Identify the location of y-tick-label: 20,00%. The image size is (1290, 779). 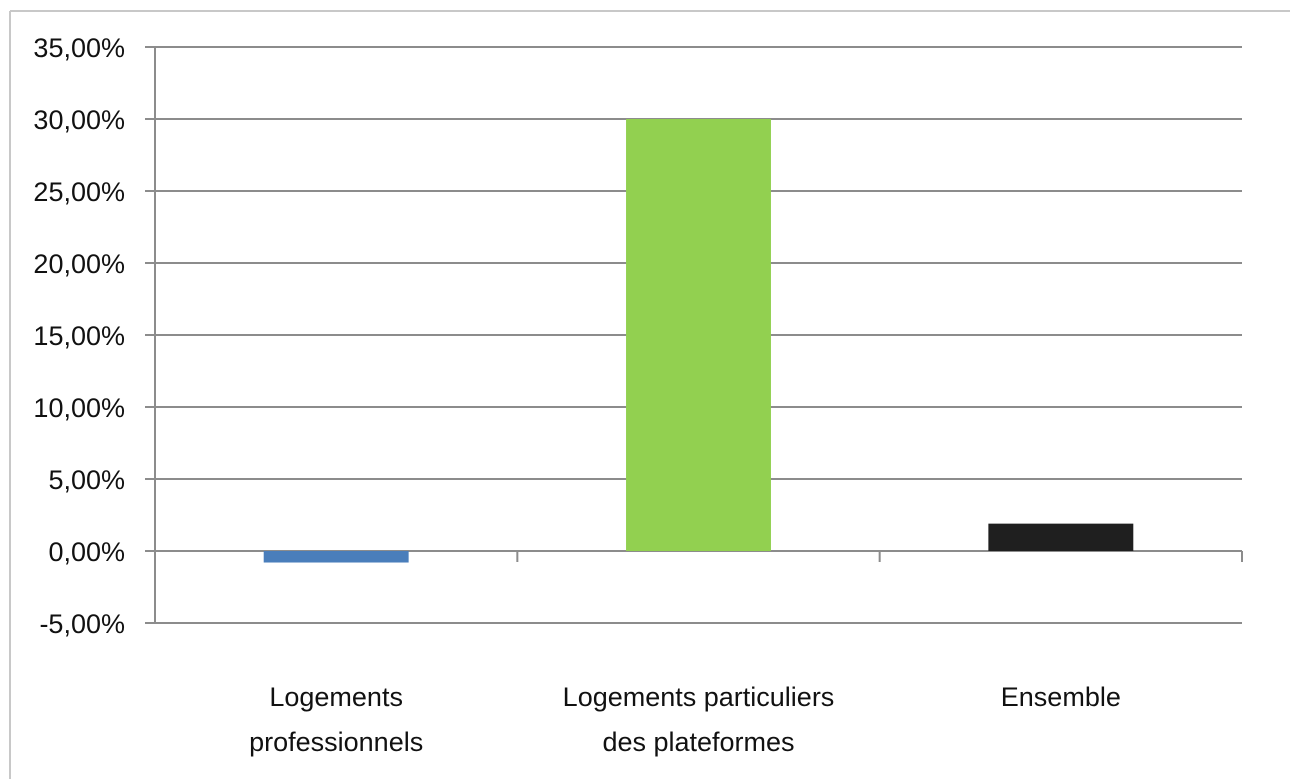
(79, 264).